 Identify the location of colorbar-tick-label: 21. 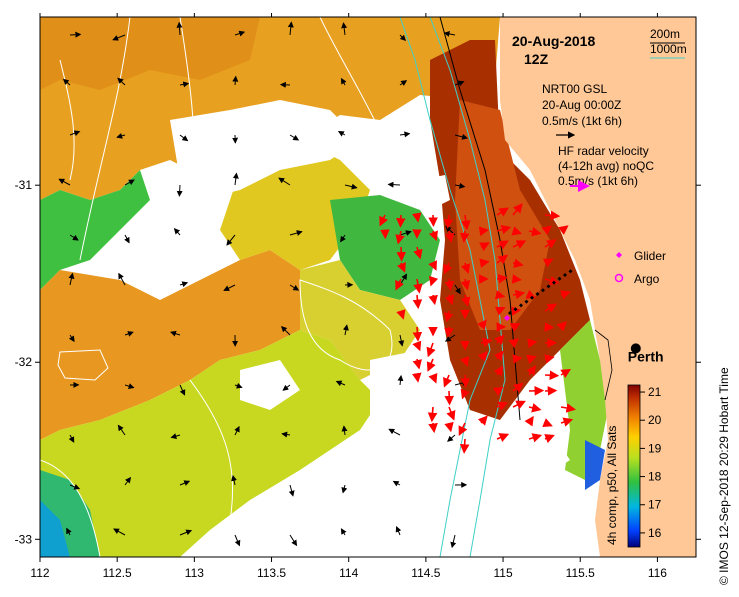
(655, 392).